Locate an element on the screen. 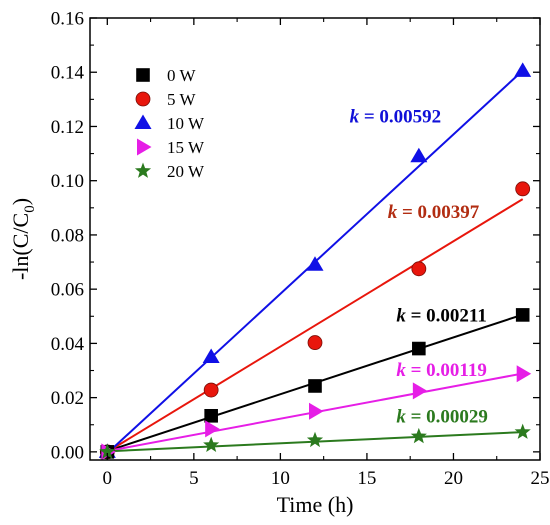 The image size is (550, 525). y-tick-label: 0.00 is located at coordinates (67, 452).